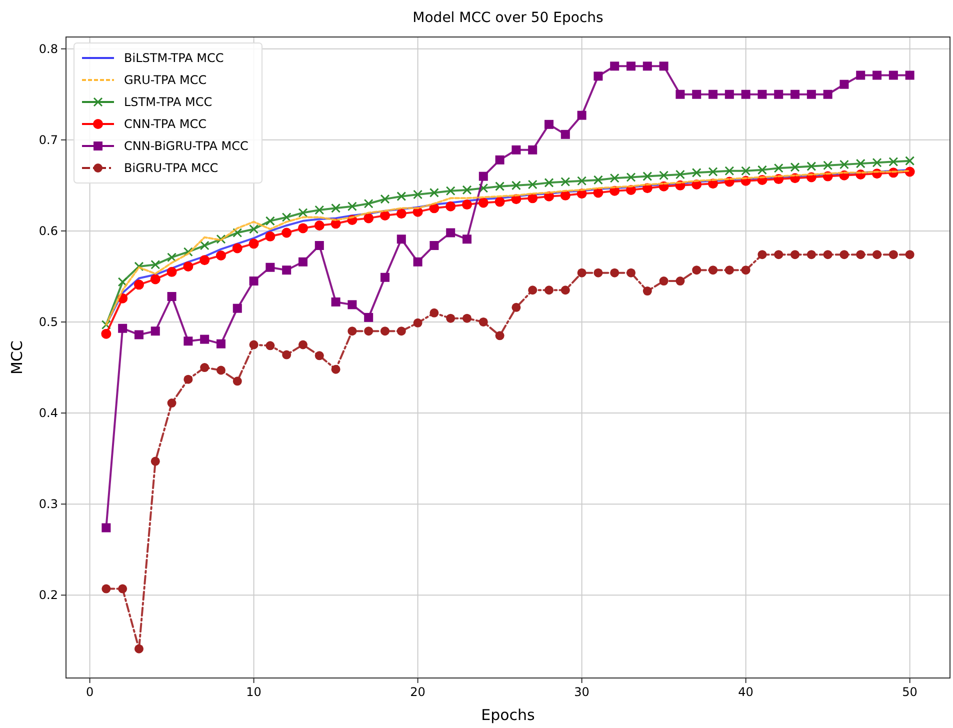 The image size is (953, 728). I want to click on y-tick-label: 0.7, so click(48, 139).